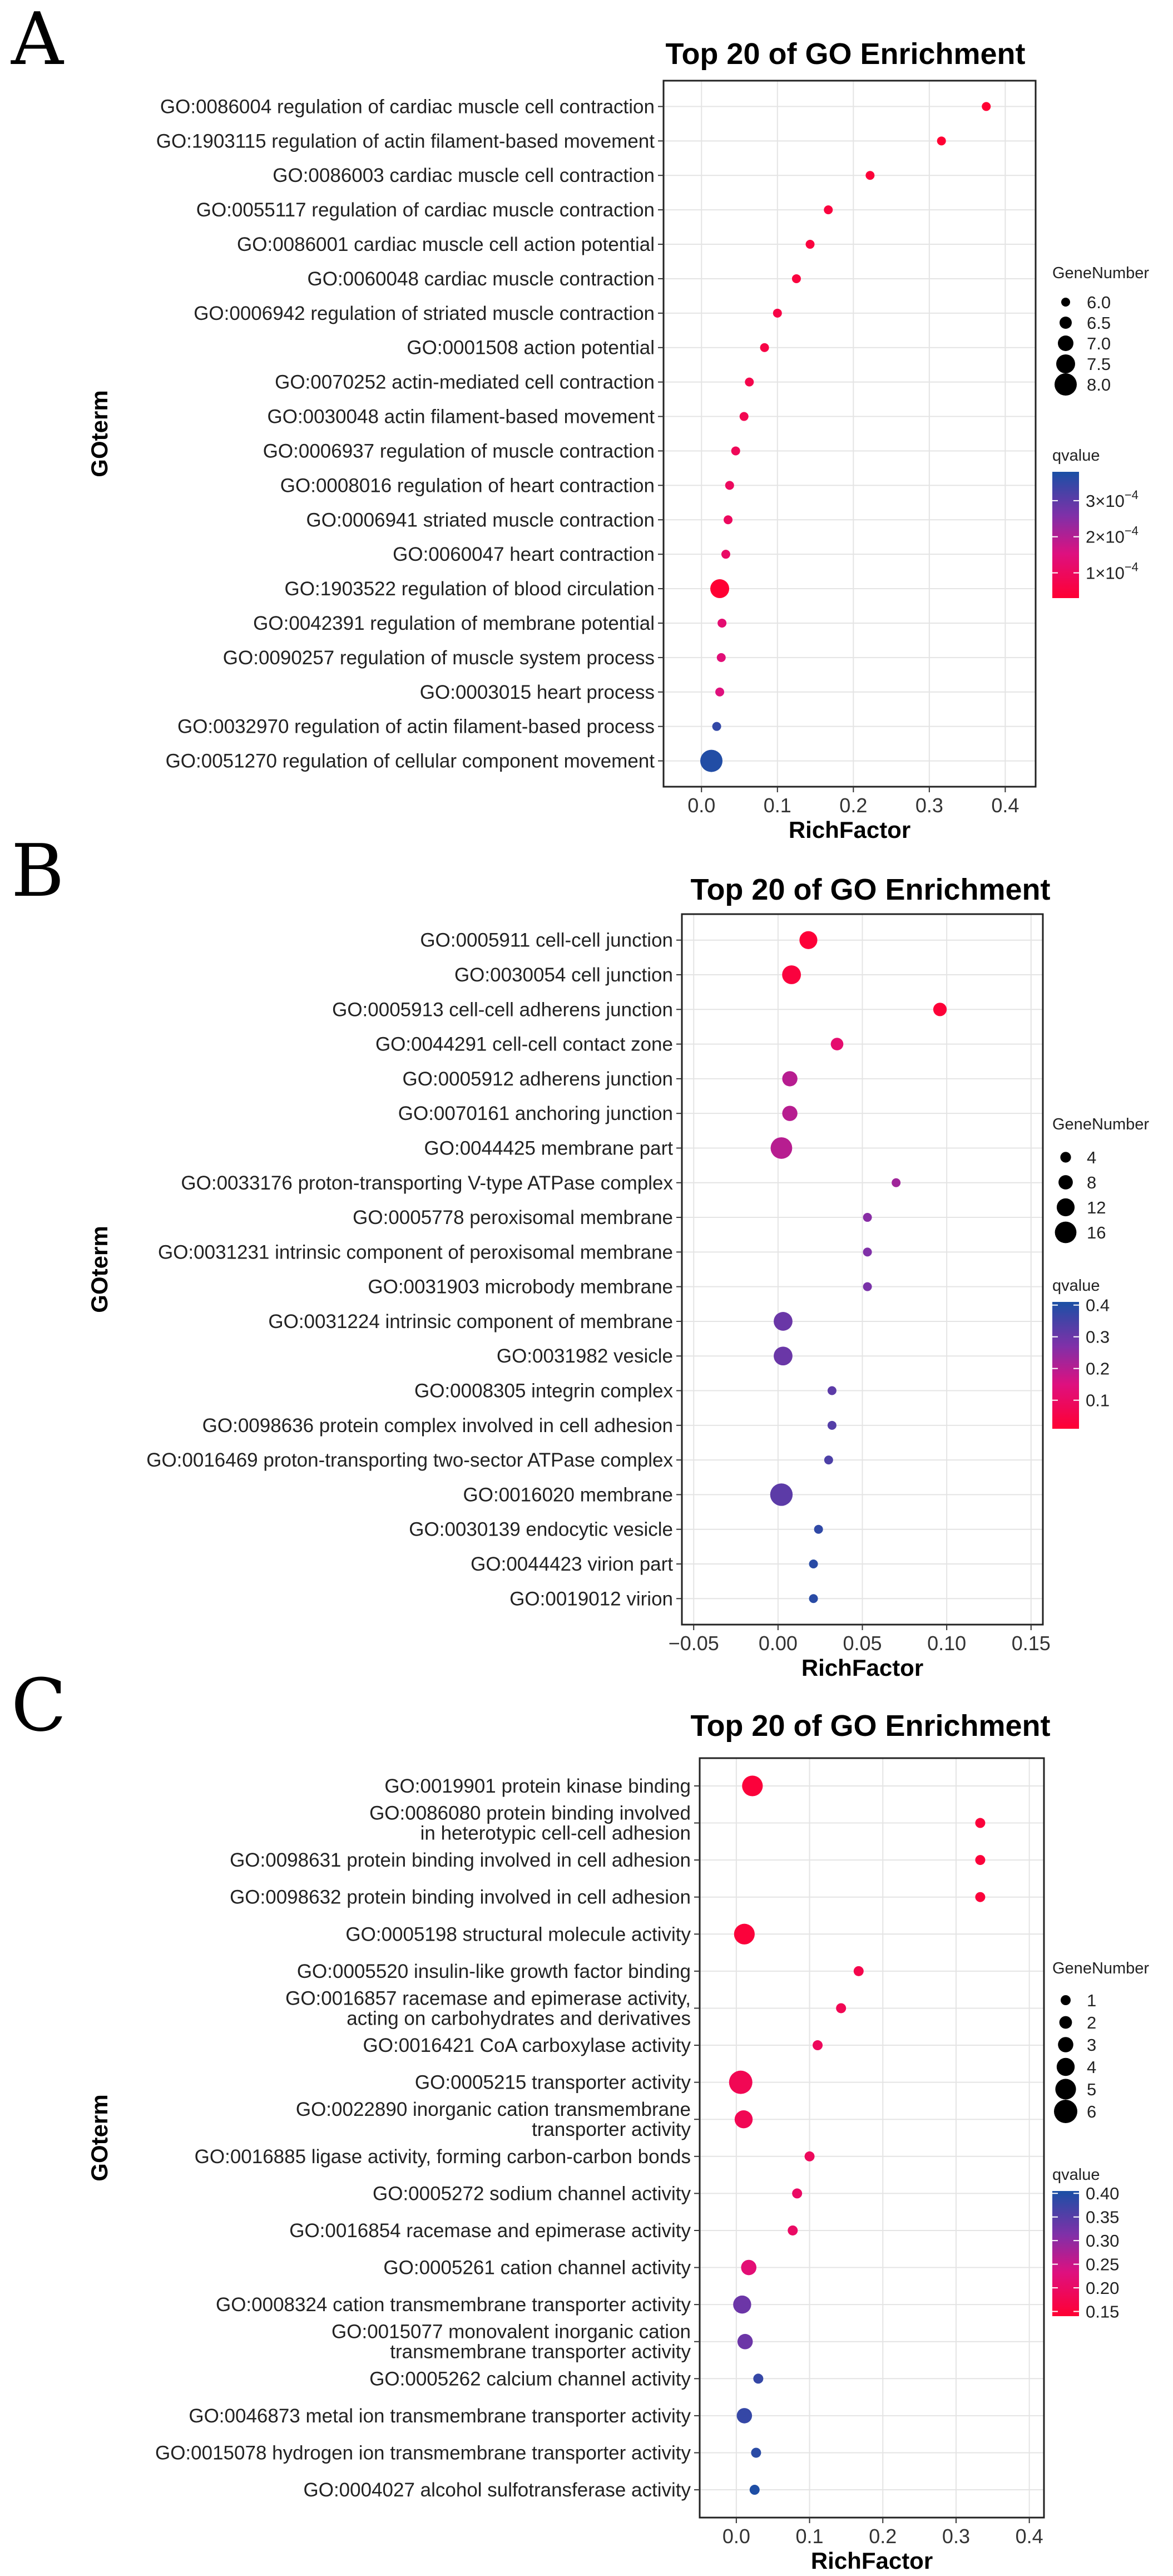 This screenshot has height=2576, width=1173. What do you see at coordinates (38, 41) in the screenshot?
I see `panel-letter: A` at bounding box center [38, 41].